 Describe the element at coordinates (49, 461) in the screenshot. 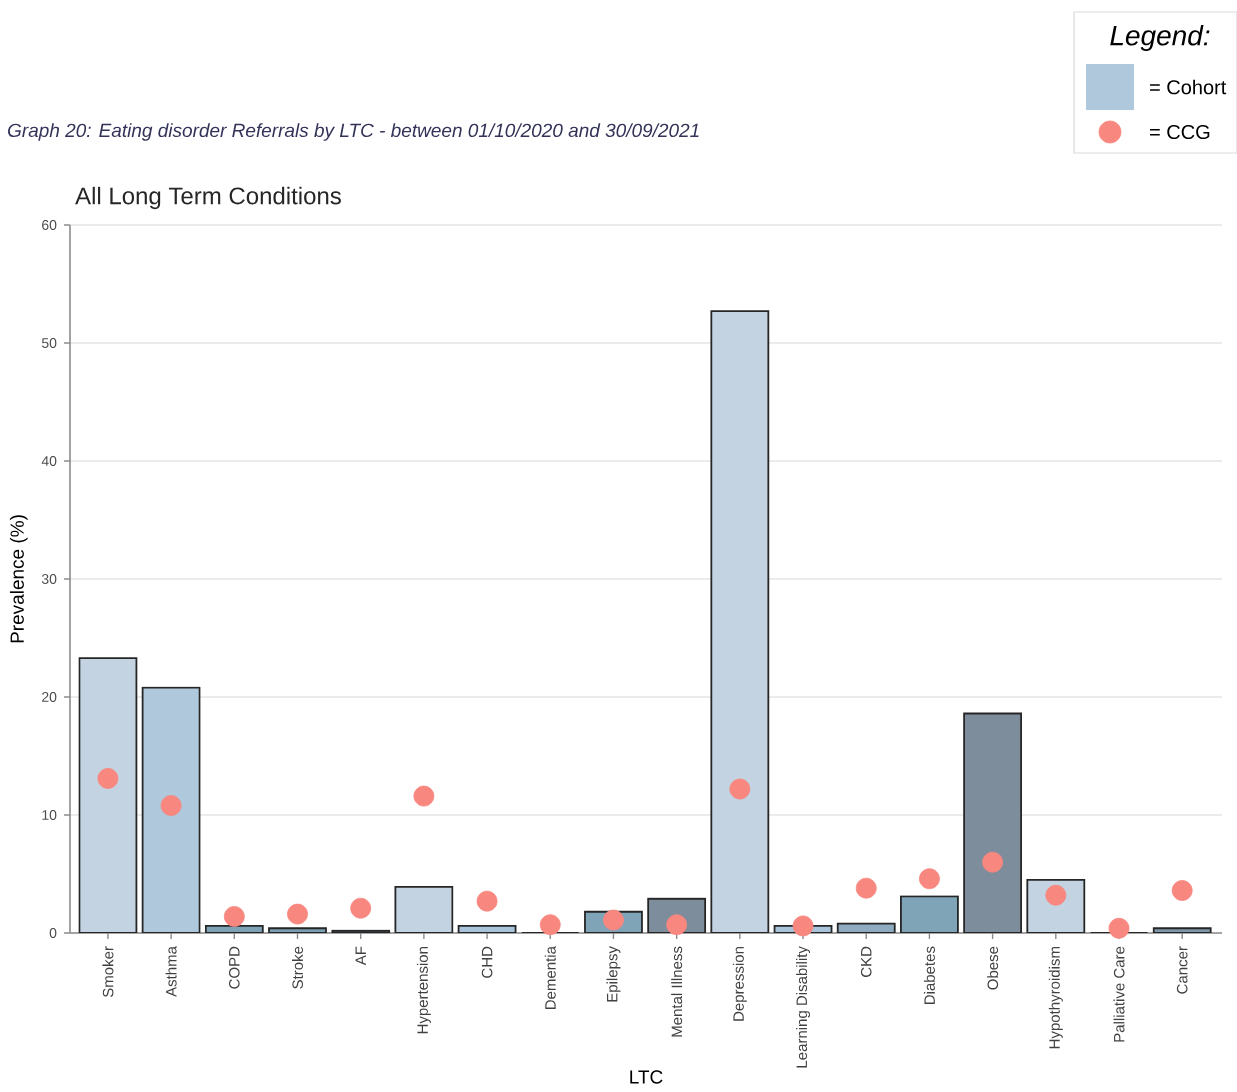

I see `y-tick-label: 40` at that location.